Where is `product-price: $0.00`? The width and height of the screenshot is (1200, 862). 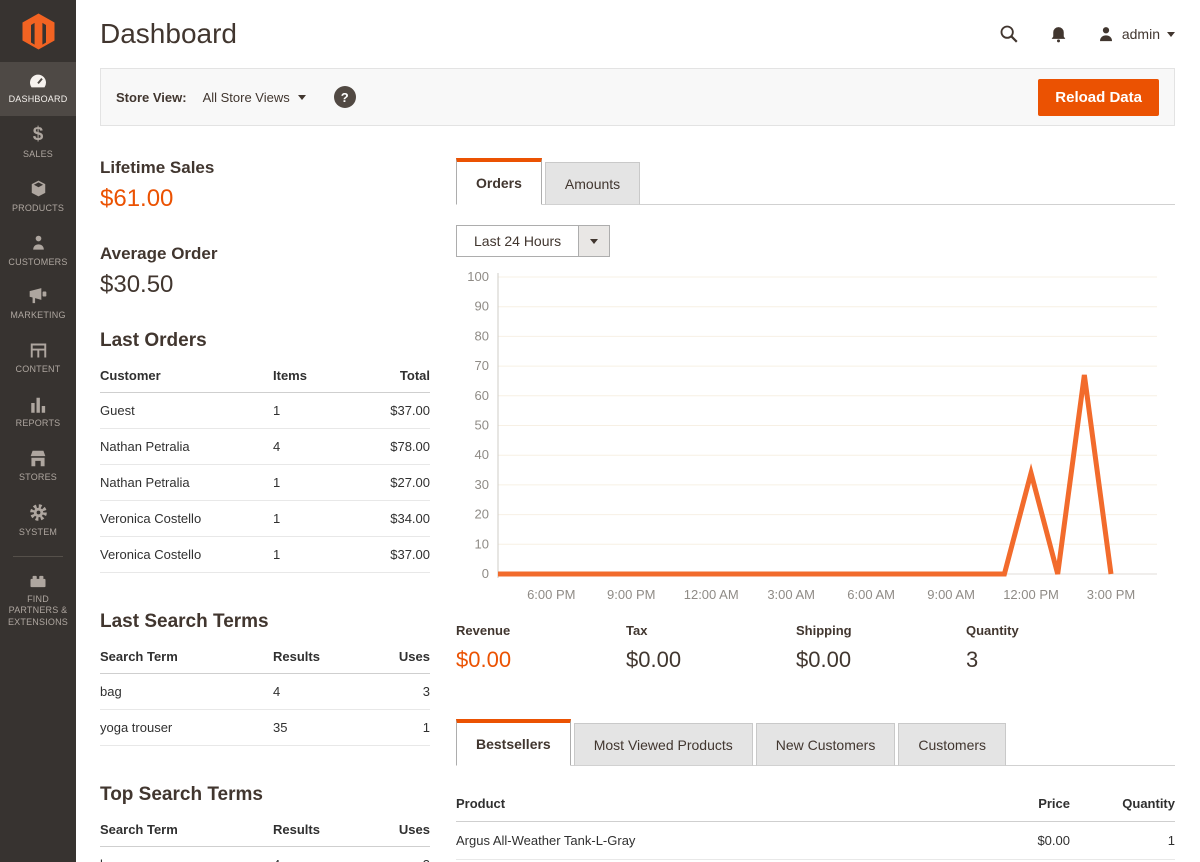
product-price: $0.00 is located at coordinates (1005, 840).